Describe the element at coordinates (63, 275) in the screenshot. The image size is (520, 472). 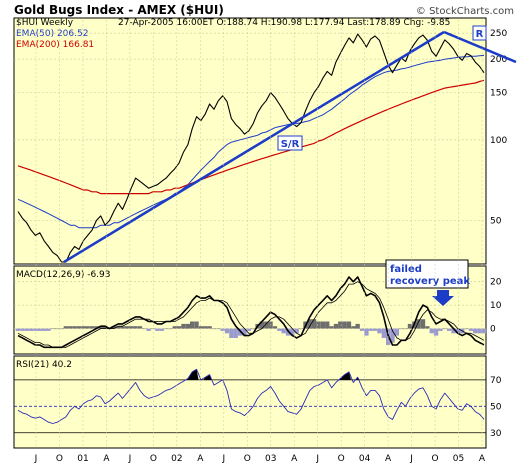
I see `macd-label: MACD(12,26,9) -6.93` at that location.